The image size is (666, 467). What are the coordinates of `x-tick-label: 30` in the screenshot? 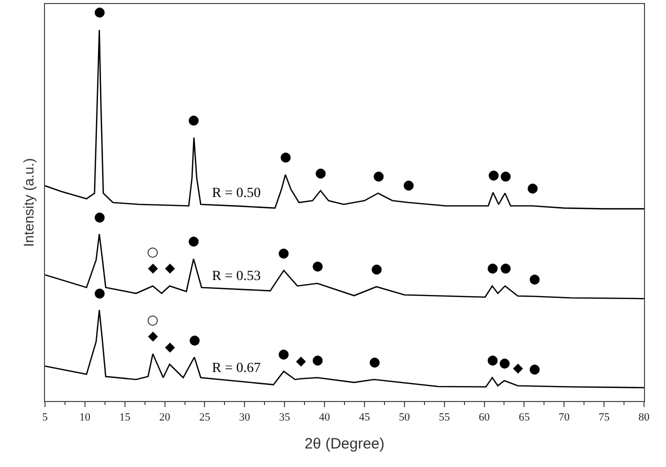 It's located at (245, 417).